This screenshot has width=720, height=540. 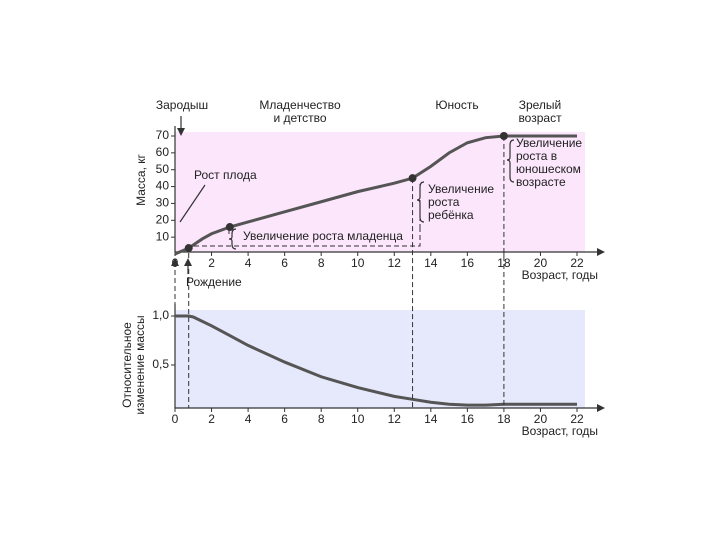 I want to click on y-axis-label: изменение массы, so click(x=140, y=364).